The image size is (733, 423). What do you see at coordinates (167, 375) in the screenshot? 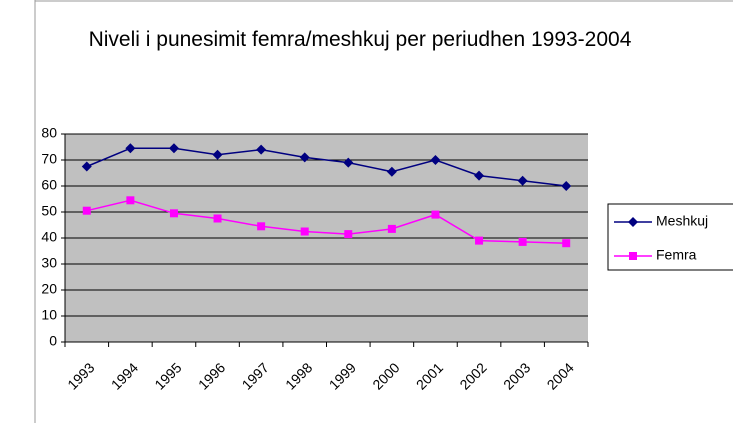
I see `x-tick-label: 1995` at bounding box center [167, 375].